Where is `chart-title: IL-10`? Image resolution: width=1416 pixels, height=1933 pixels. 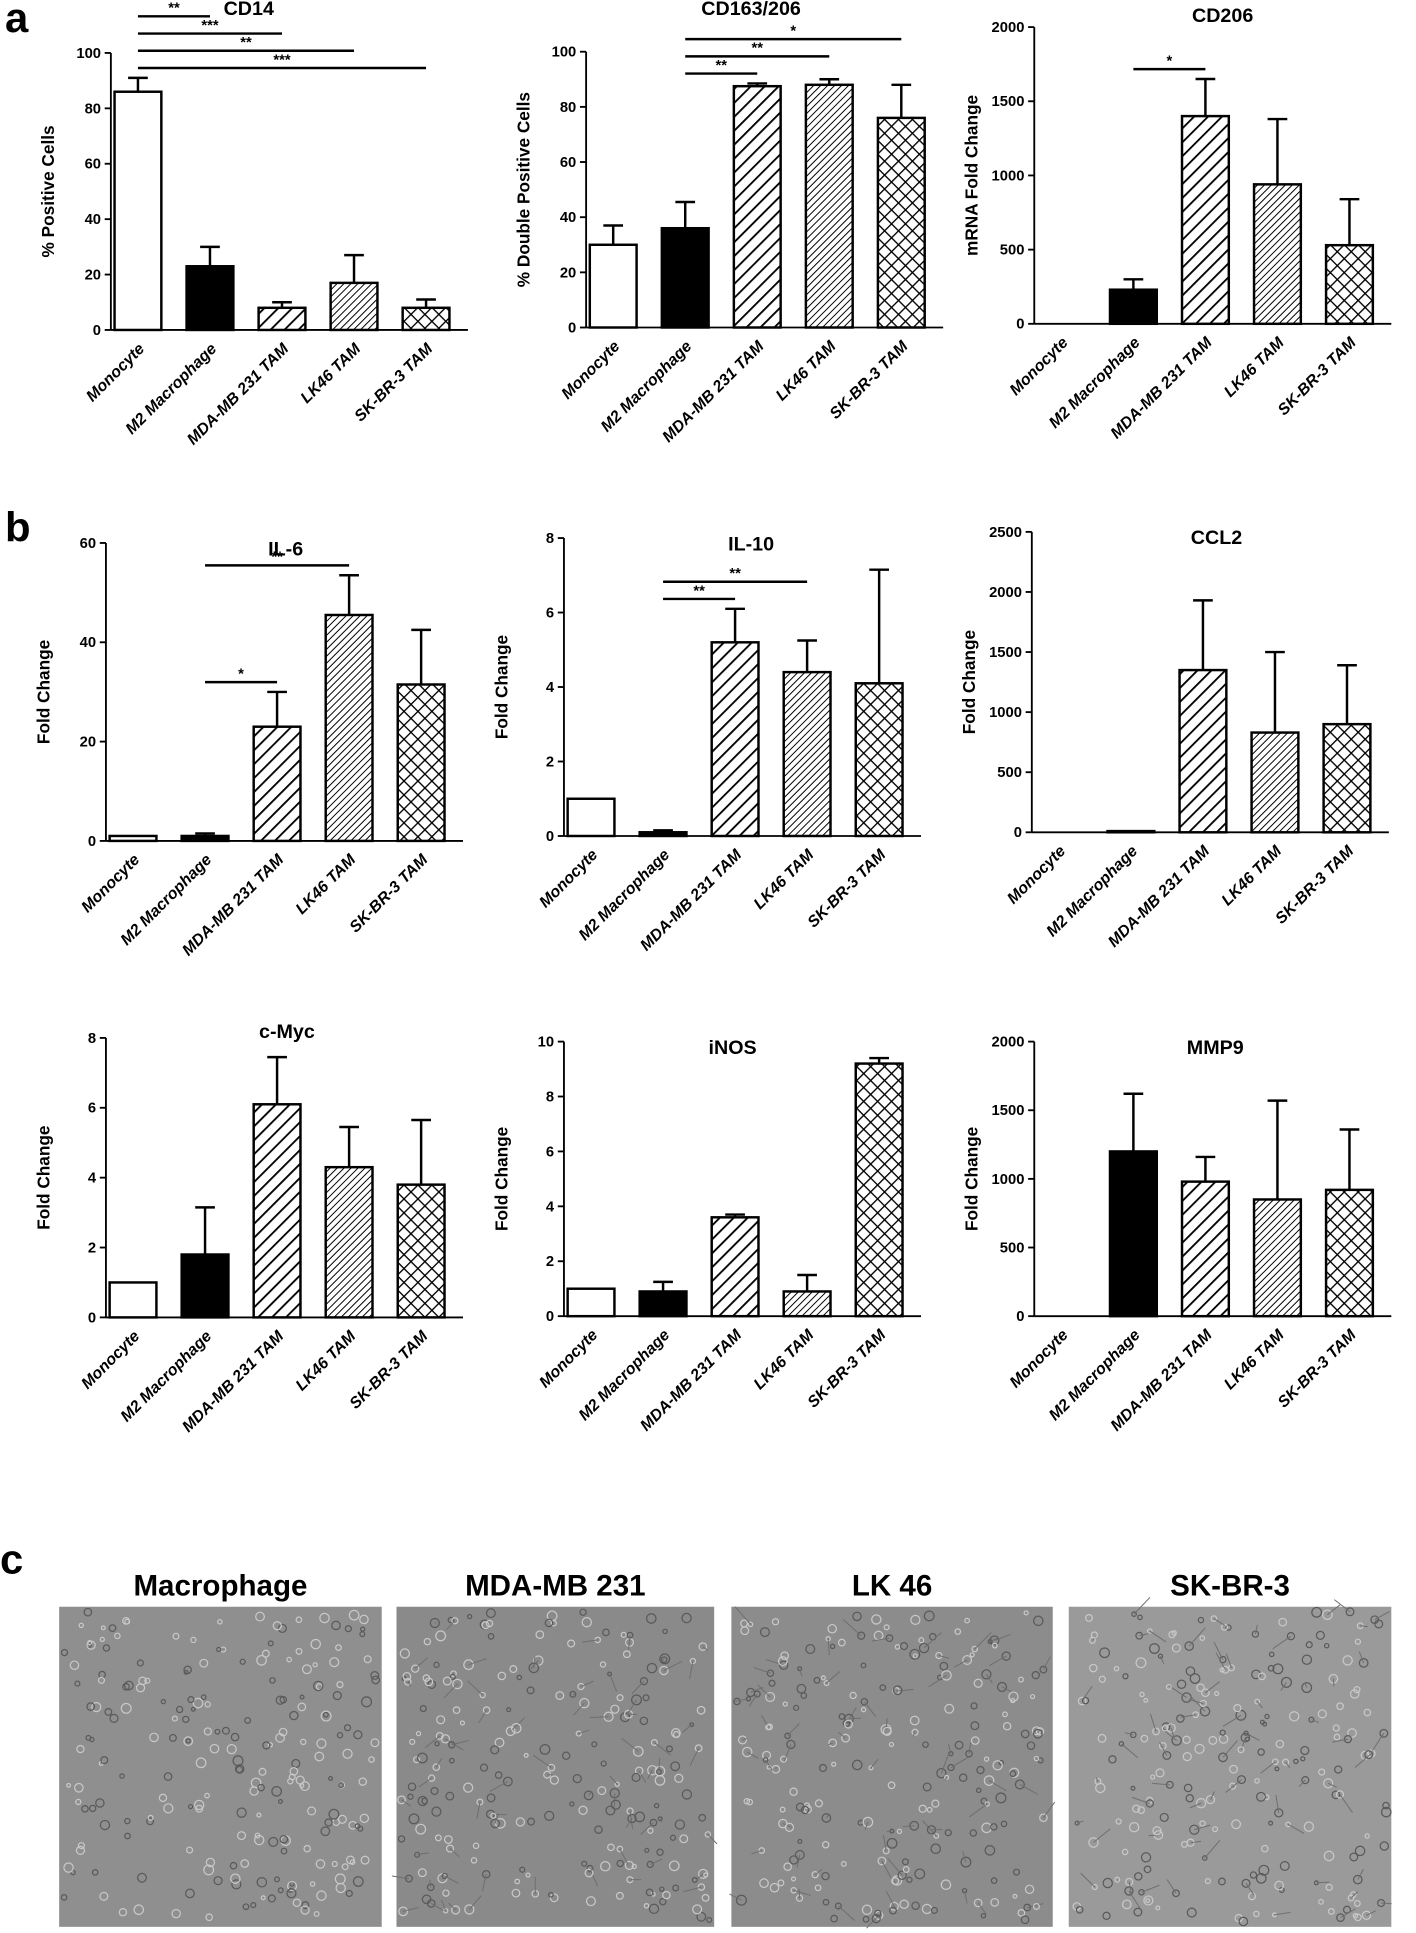
chart-title: IL-10 is located at coordinates (751, 544).